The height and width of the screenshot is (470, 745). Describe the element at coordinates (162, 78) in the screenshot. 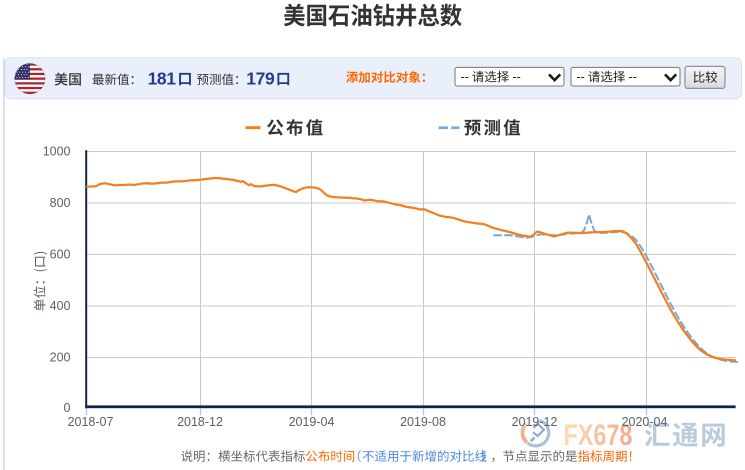

I see `svg-text: 181` at that location.